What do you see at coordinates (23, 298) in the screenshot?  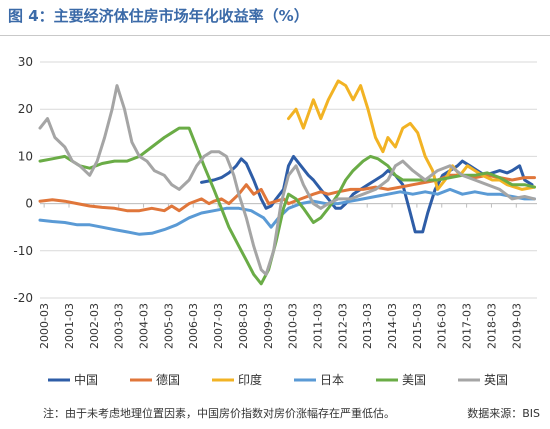 I see `y-tick-label: -20` at bounding box center [23, 298].